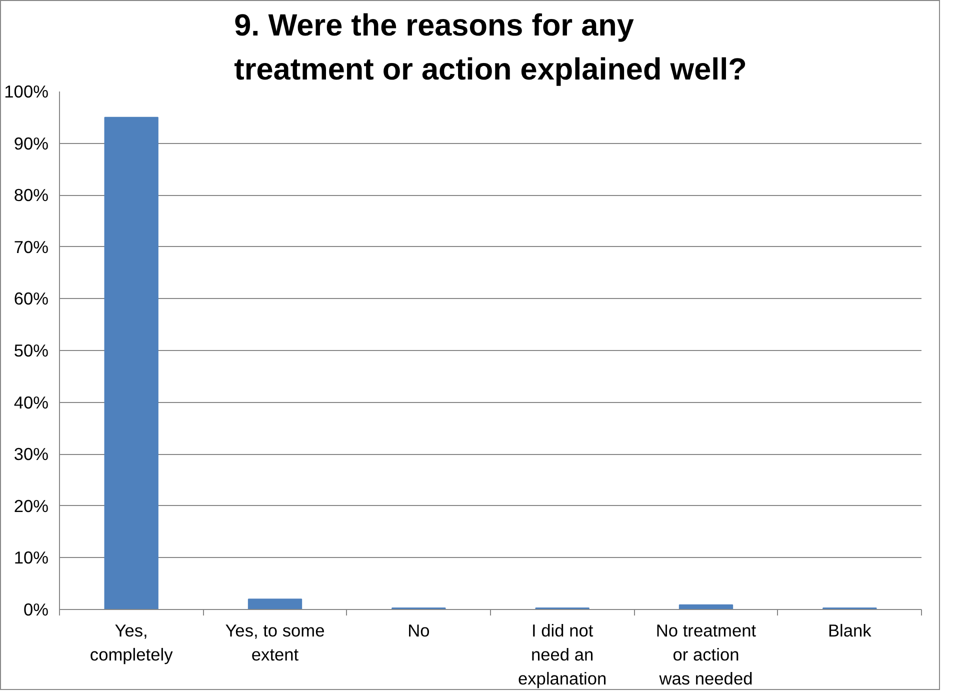  I want to click on y-tick-label: 50%, so click(31, 350).